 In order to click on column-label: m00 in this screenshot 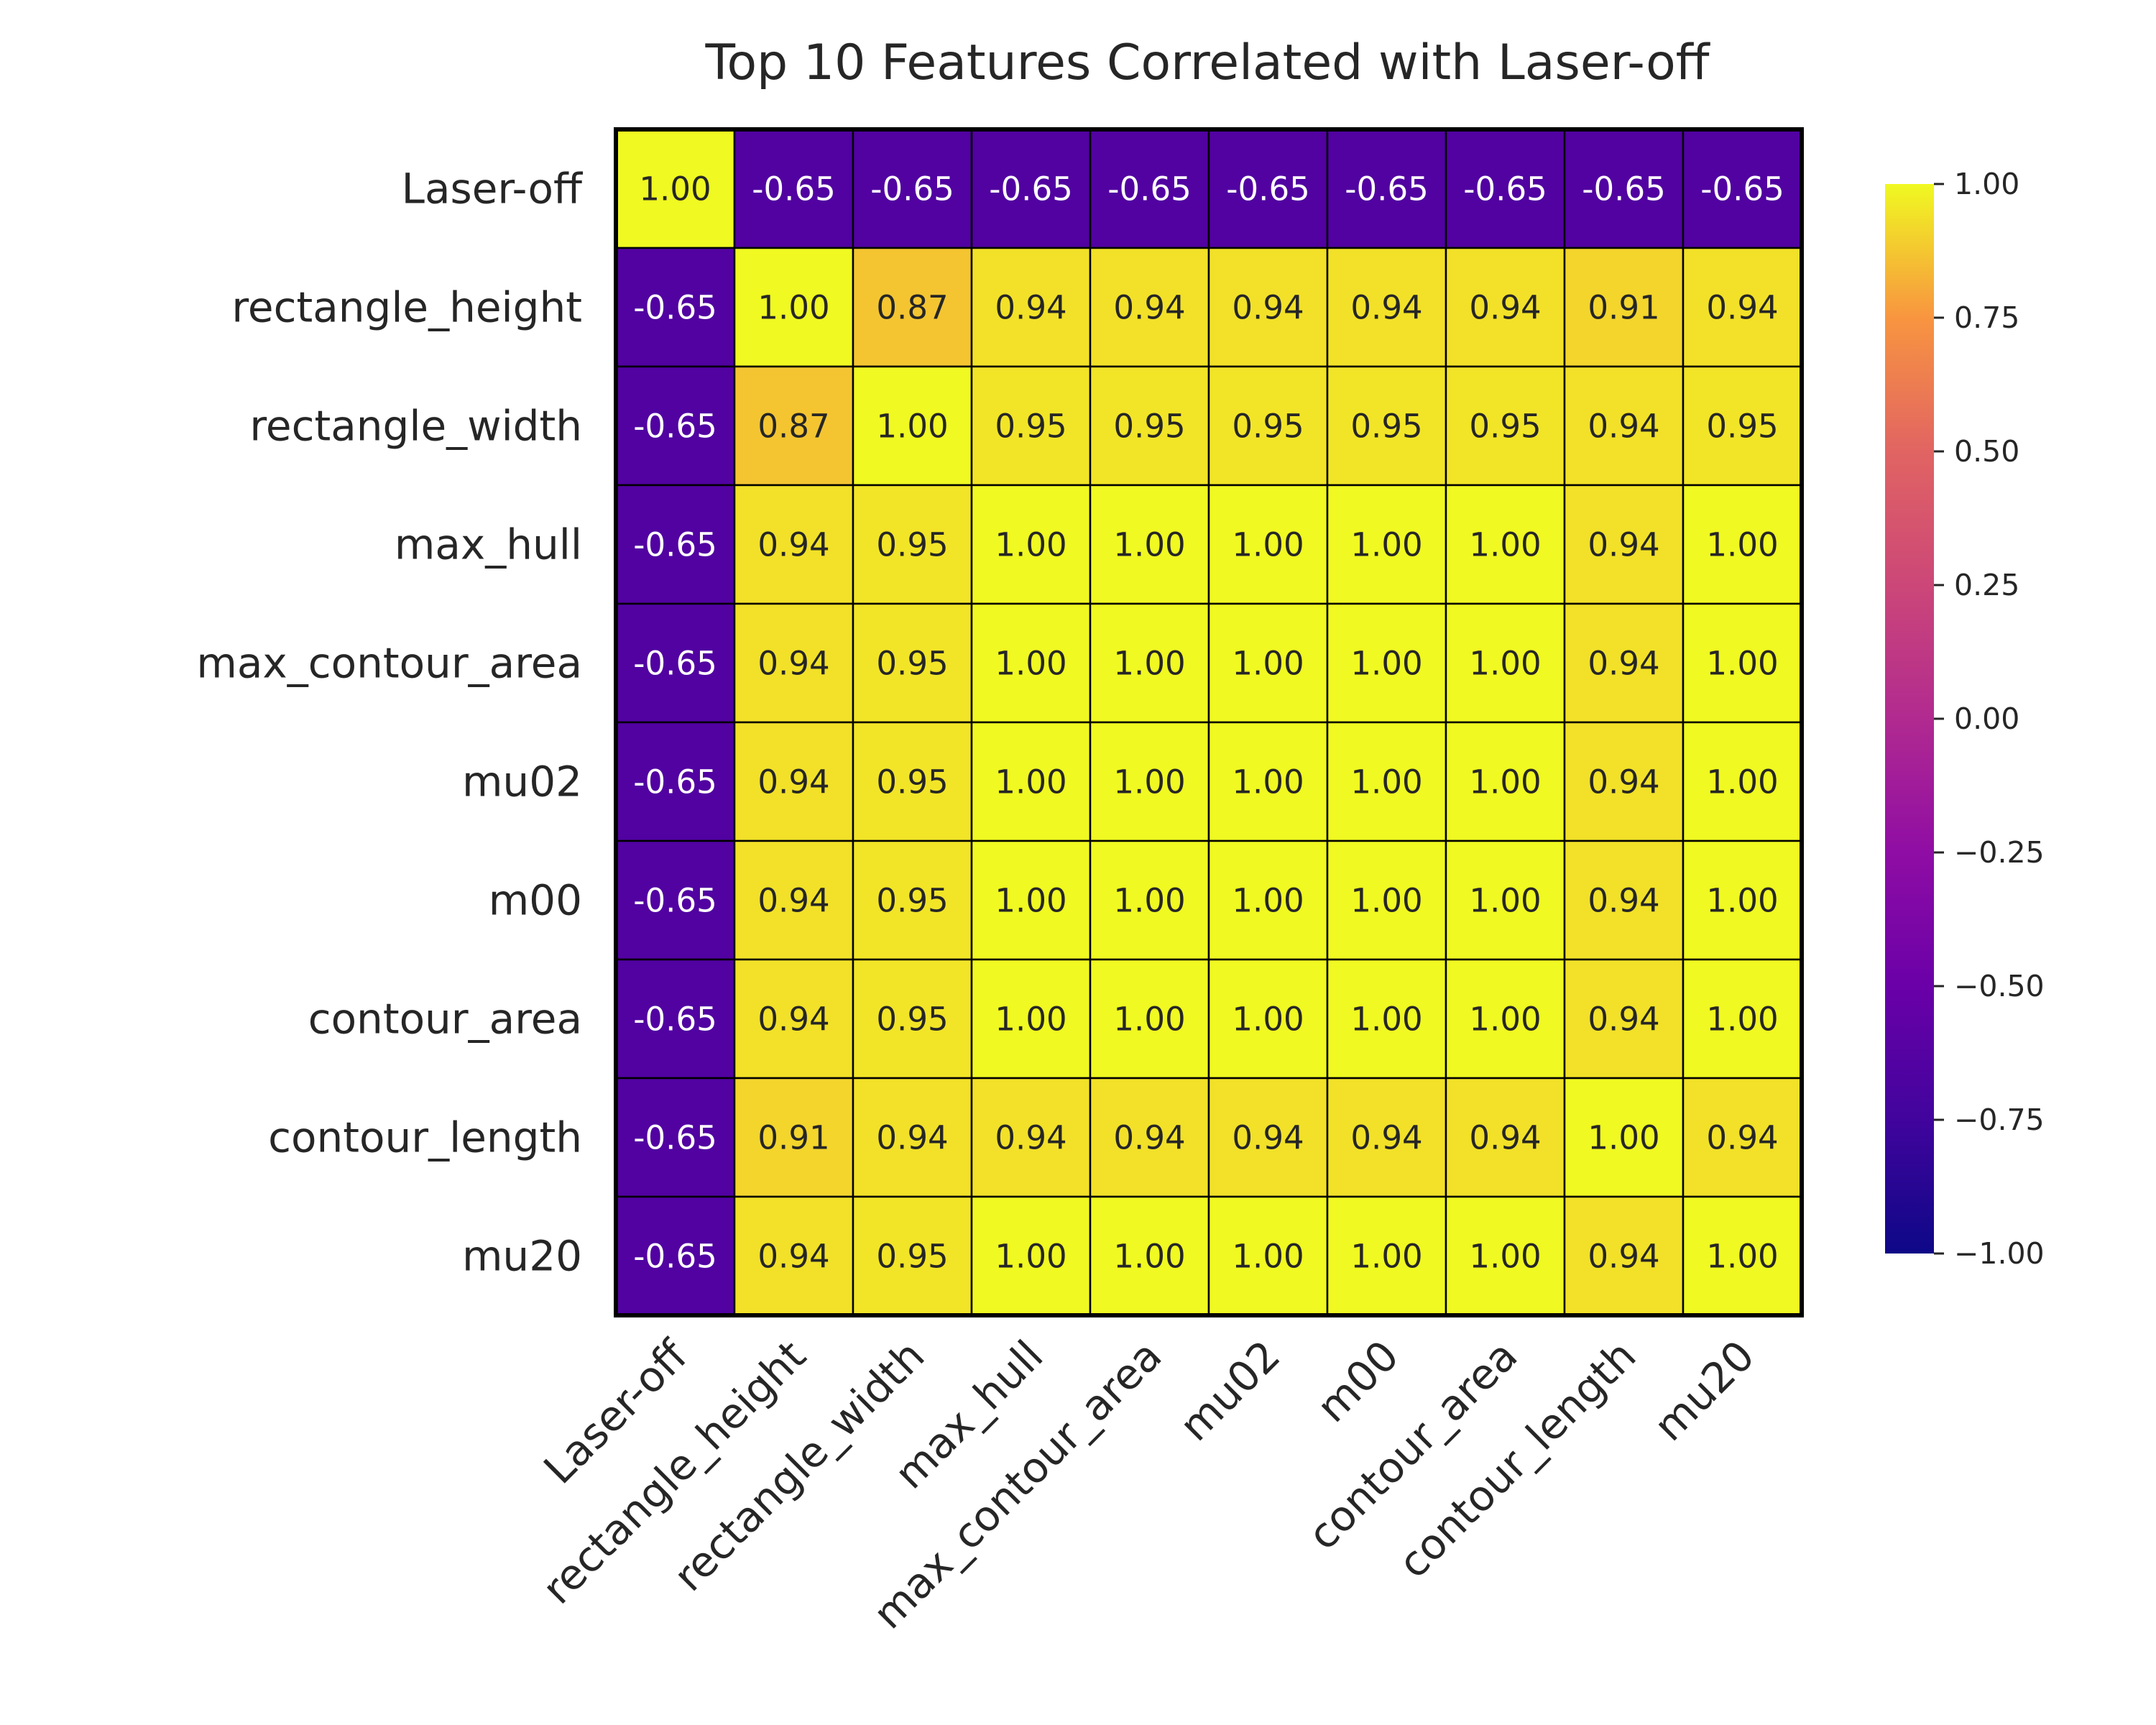, I will do `click(1357, 1381)`.